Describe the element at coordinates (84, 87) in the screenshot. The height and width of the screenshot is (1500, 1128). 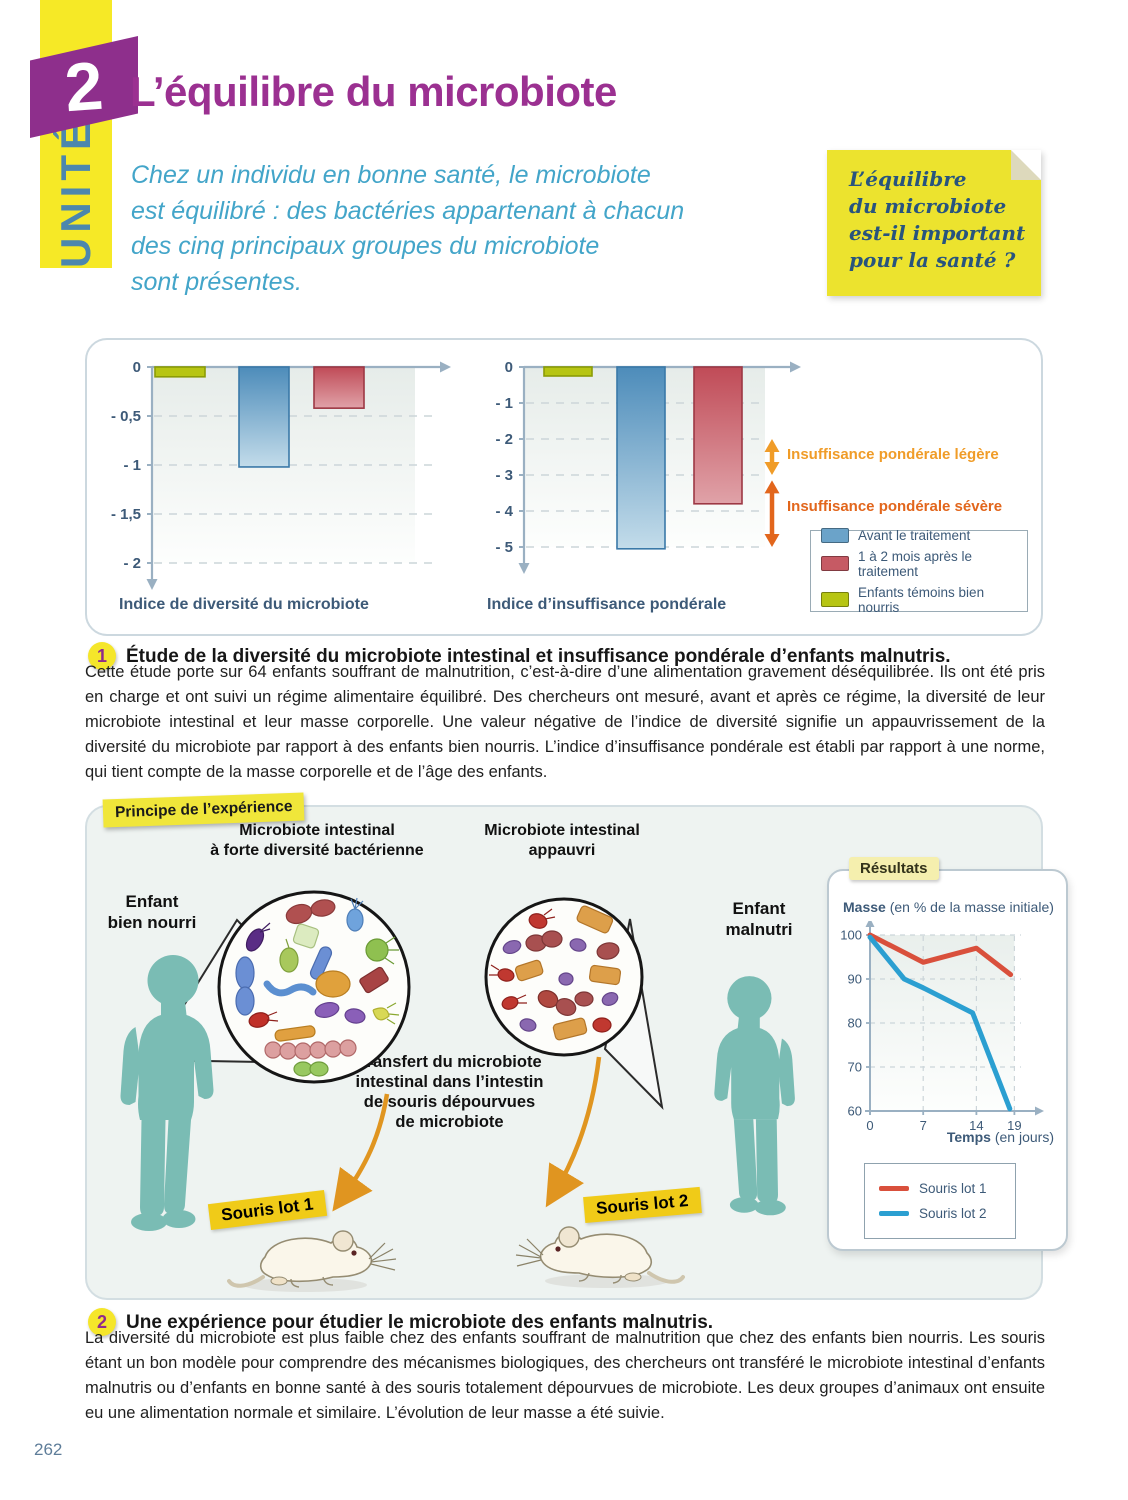
I see `unit-number: 2` at that location.